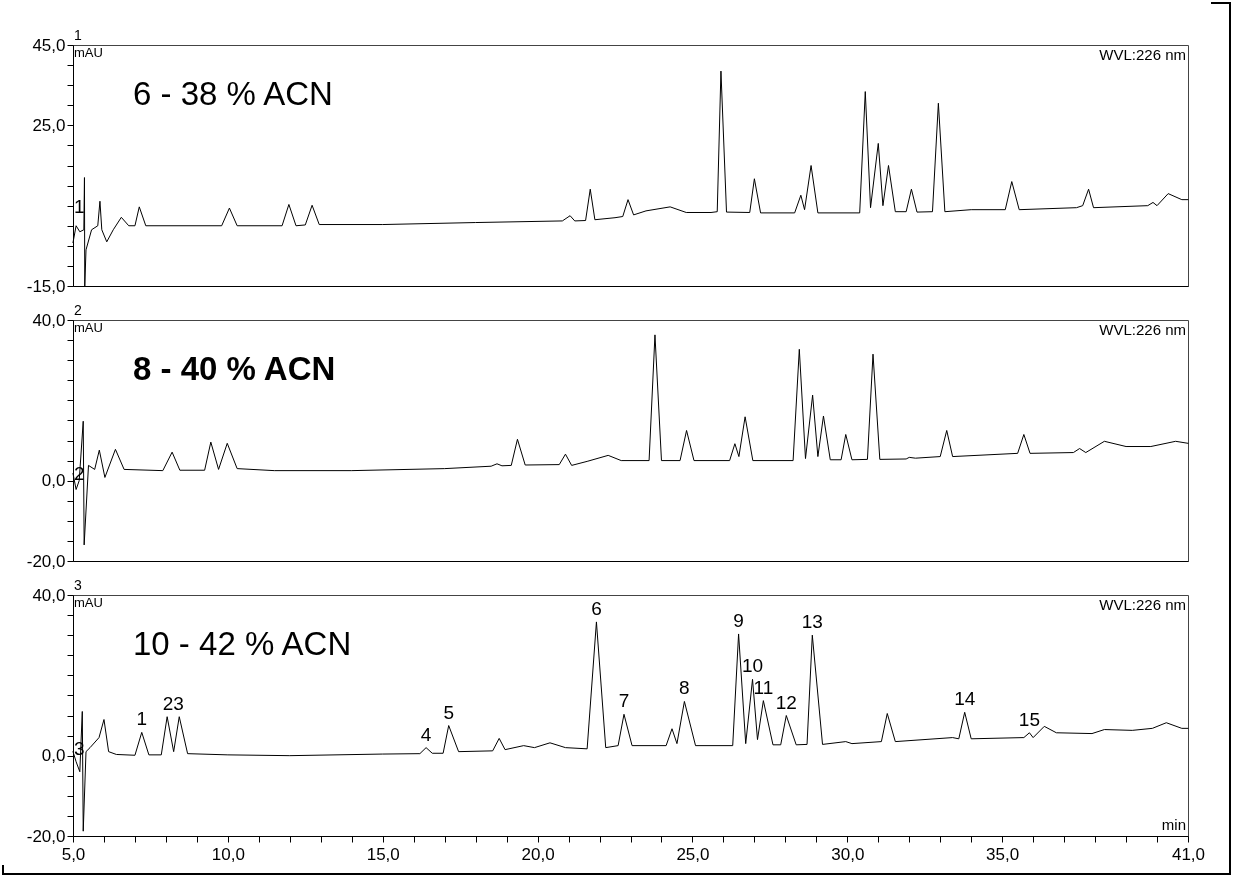  Describe the element at coordinates (46, 286) in the screenshot. I see `y-tick-label: -15,0` at that location.